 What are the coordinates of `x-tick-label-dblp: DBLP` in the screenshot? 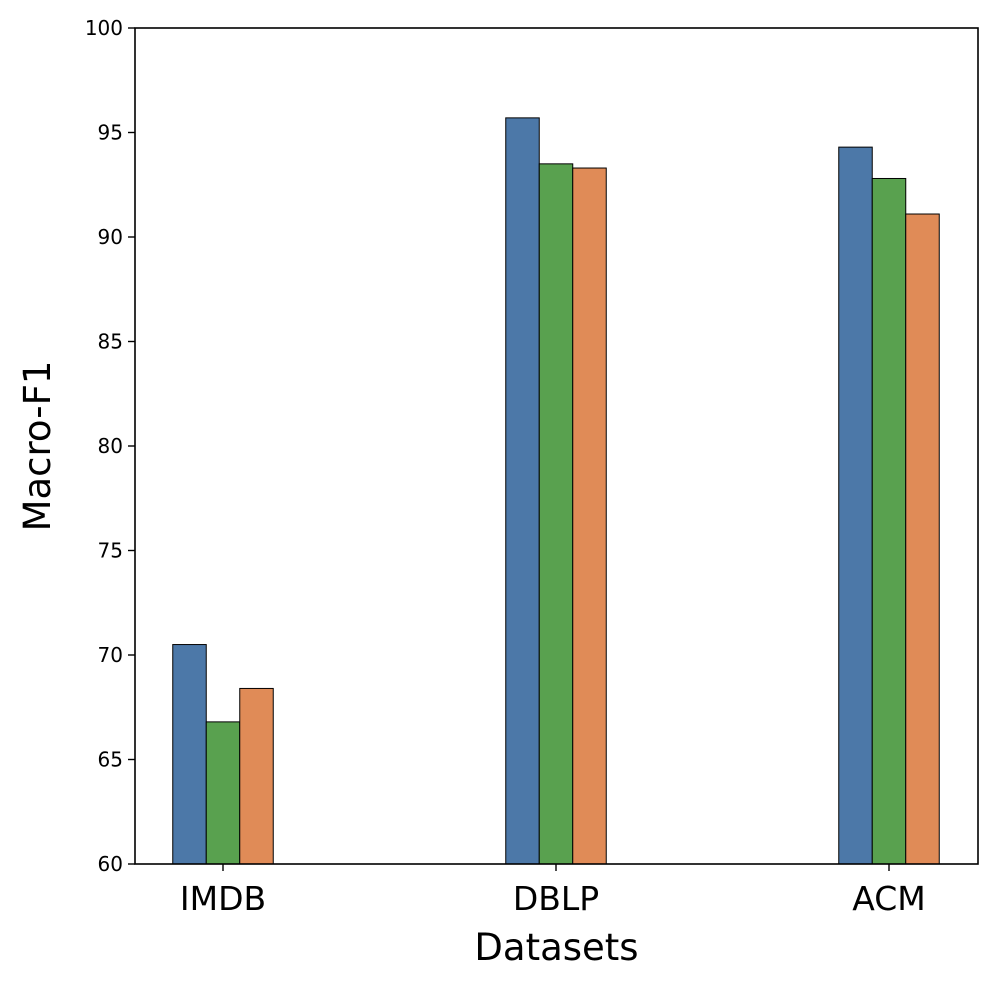 It's located at (556, 898).